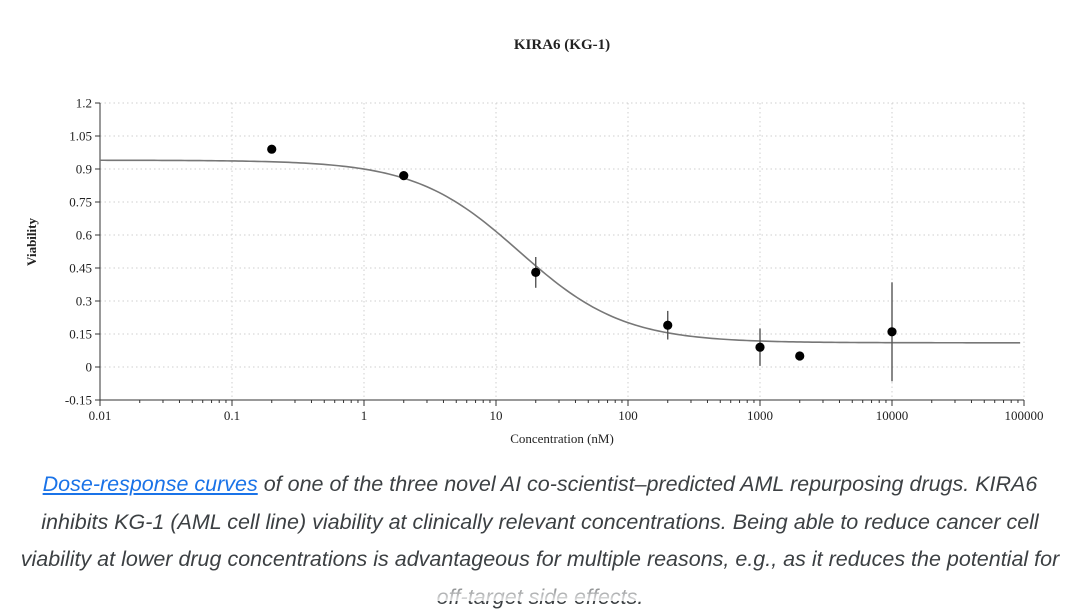  Describe the element at coordinates (562, 438) in the screenshot. I see `x-axis-label: Concentration (nM)` at that location.